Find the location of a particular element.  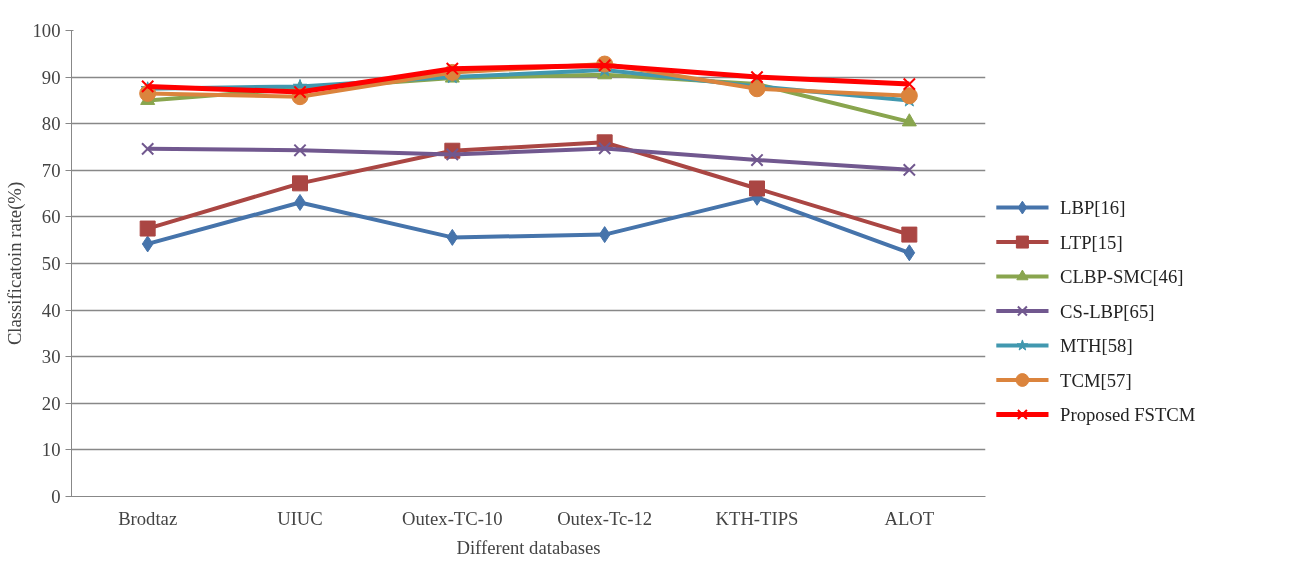

x-axis-title: Different databases is located at coordinates (528, 547).